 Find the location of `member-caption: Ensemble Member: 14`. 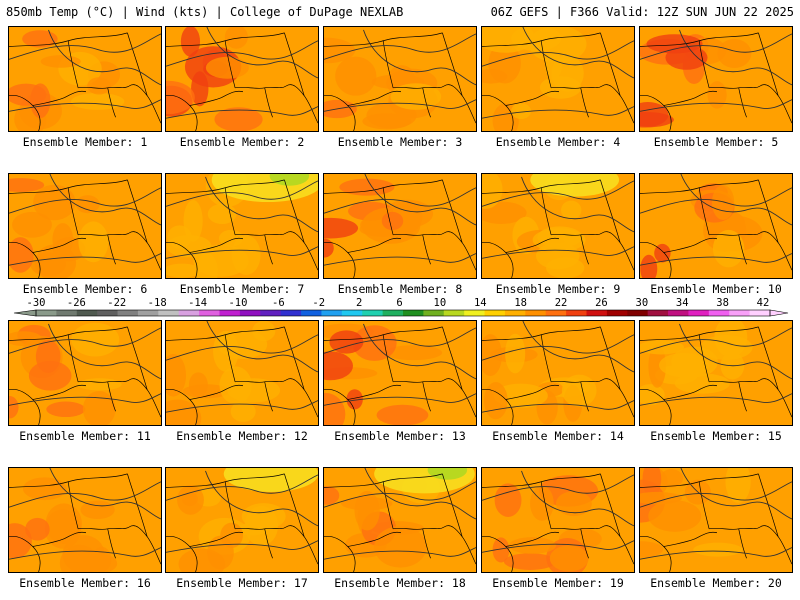

member-caption: Ensemble Member: 14 is located at coordinates (558, 436).